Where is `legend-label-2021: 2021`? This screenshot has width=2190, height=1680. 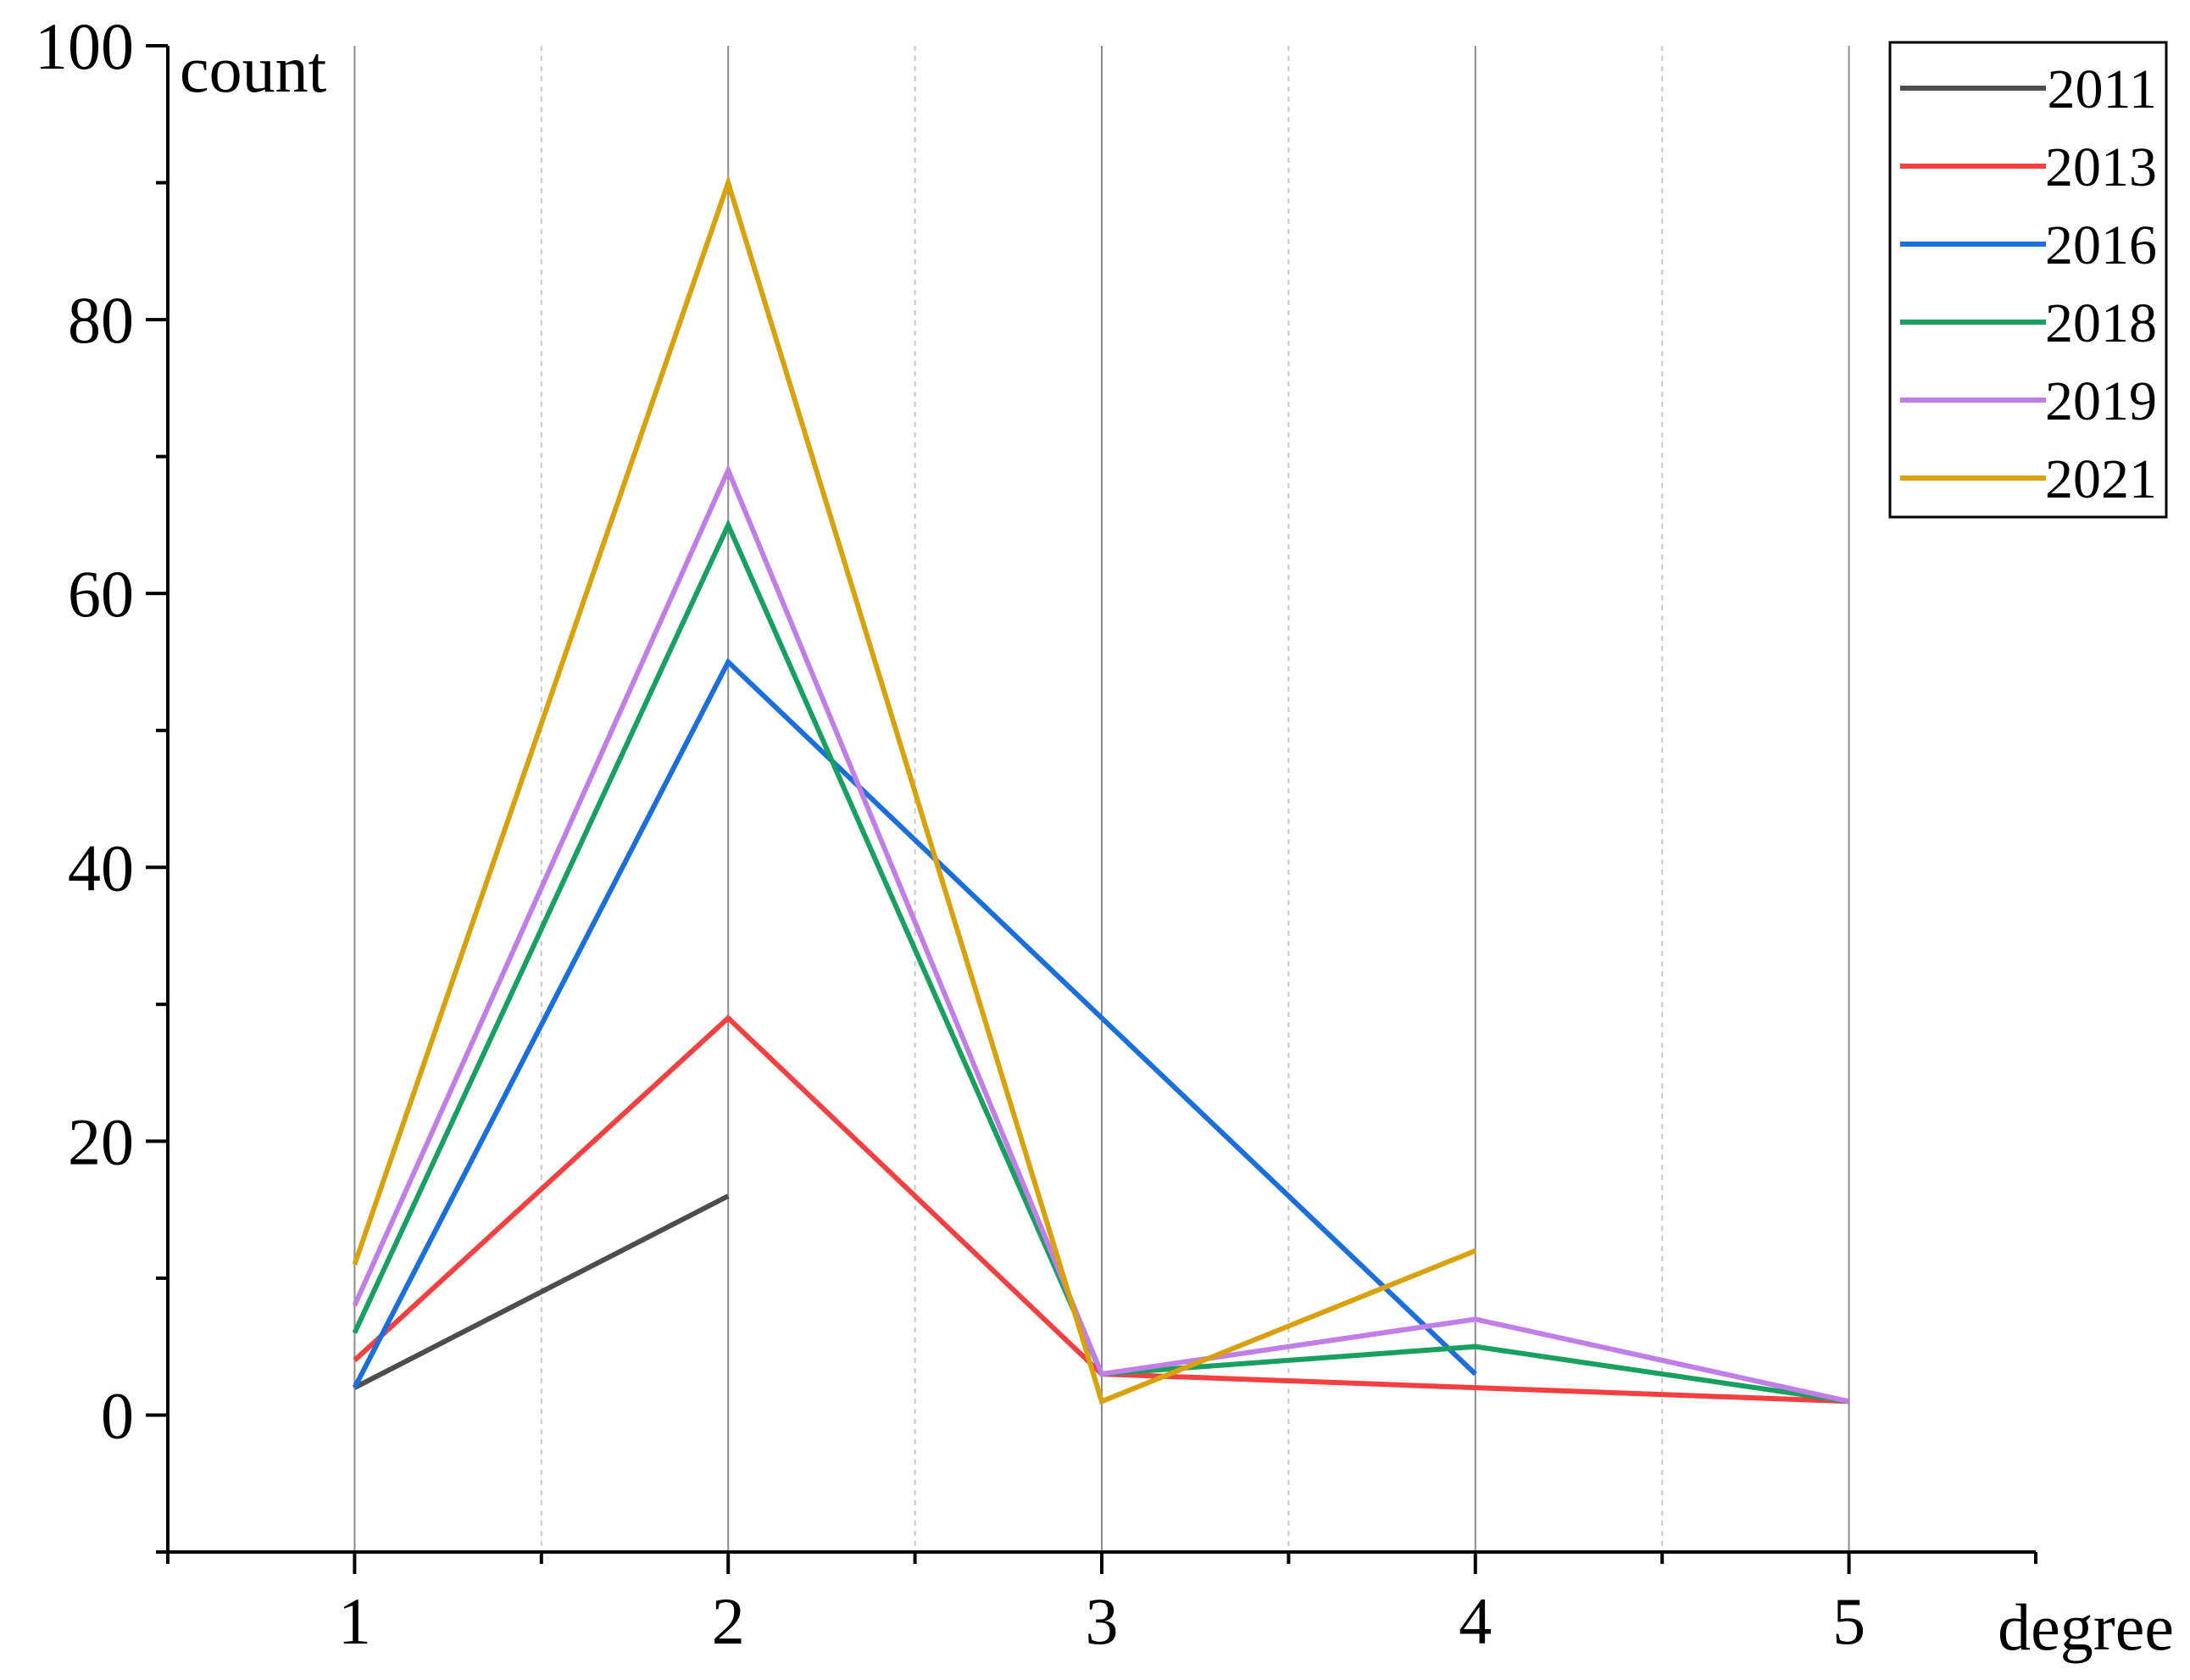 legend-label-2021: 2021 is located at coordinates (2101, 479).